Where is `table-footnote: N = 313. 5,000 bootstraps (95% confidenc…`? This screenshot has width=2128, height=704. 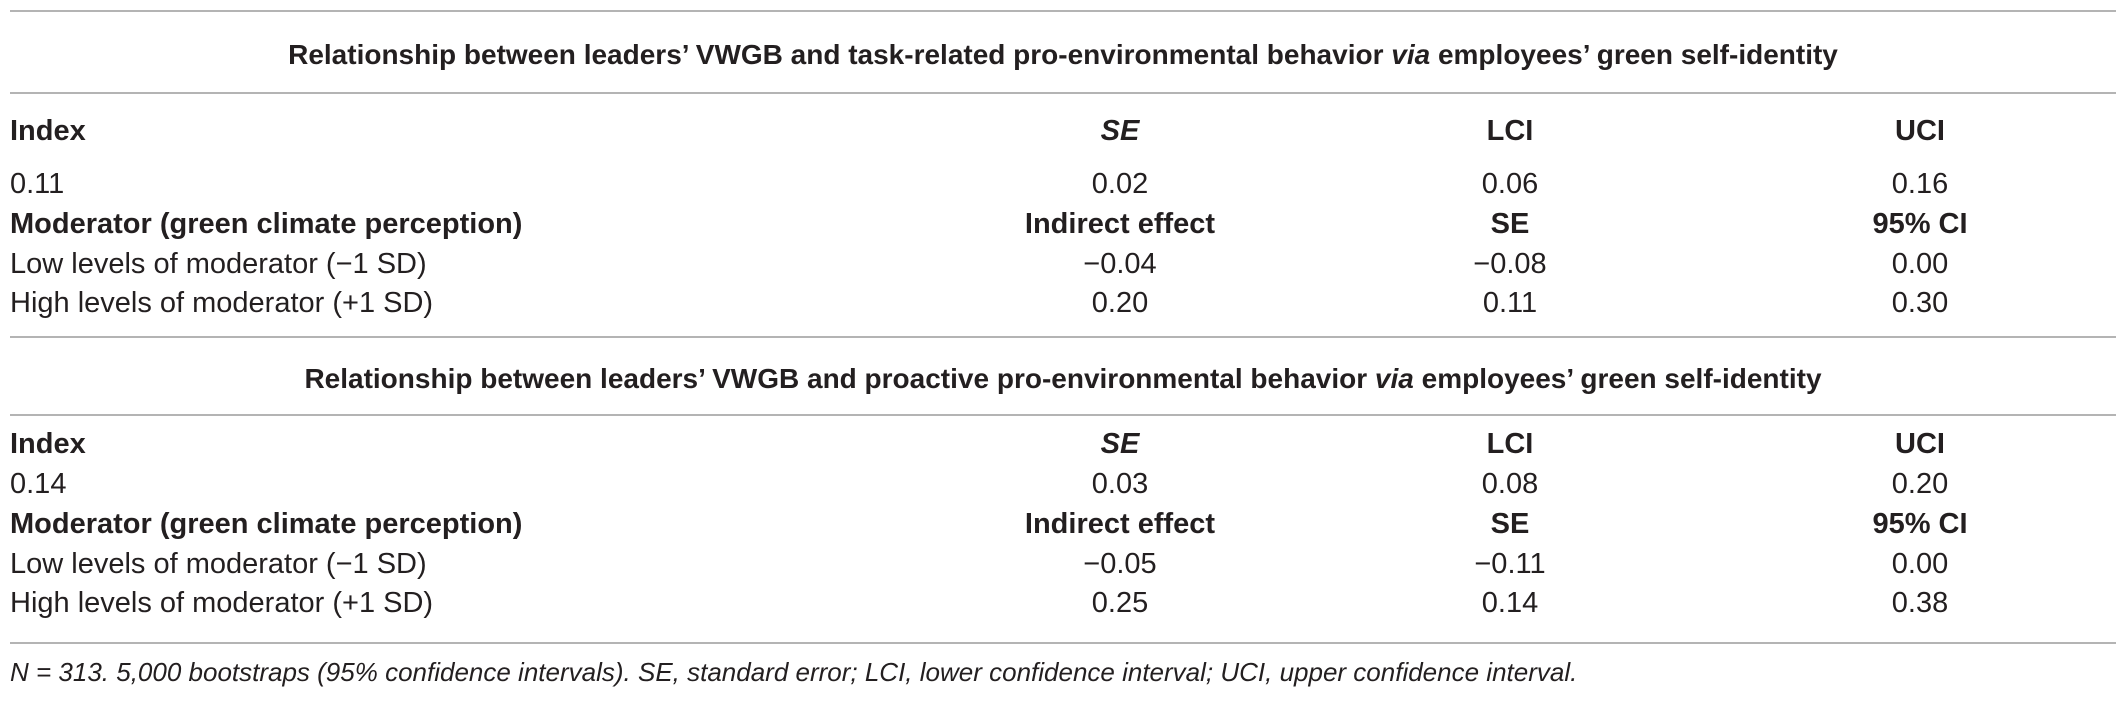 table-footnote: N = 313. 5,000 bootstraps (95% confidenc… is located at coordinates (794, 672).